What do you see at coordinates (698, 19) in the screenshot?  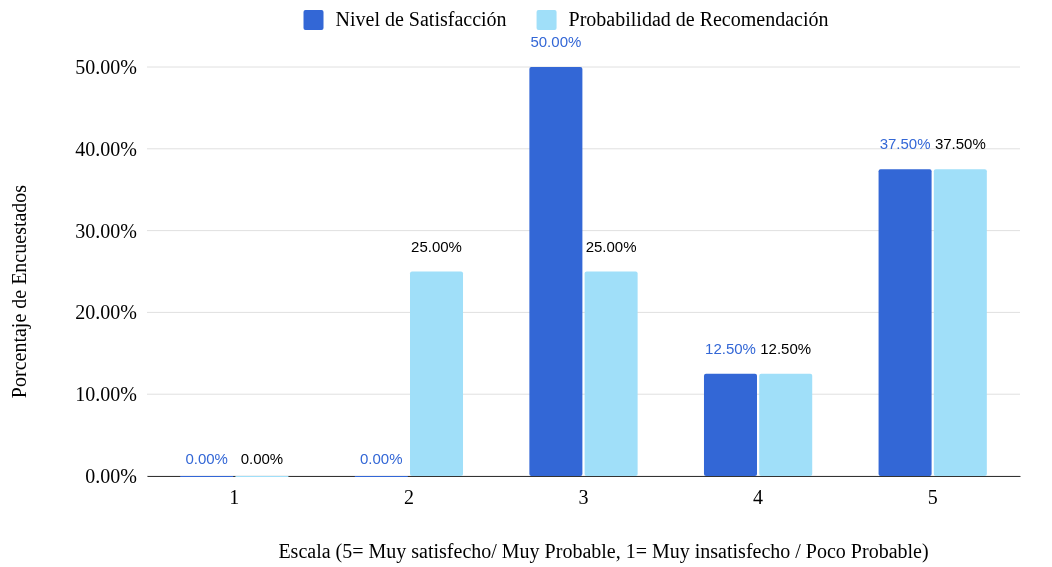 I see `legend-label: Probabilidad de Recomendación` at bounding box center [698, 19].